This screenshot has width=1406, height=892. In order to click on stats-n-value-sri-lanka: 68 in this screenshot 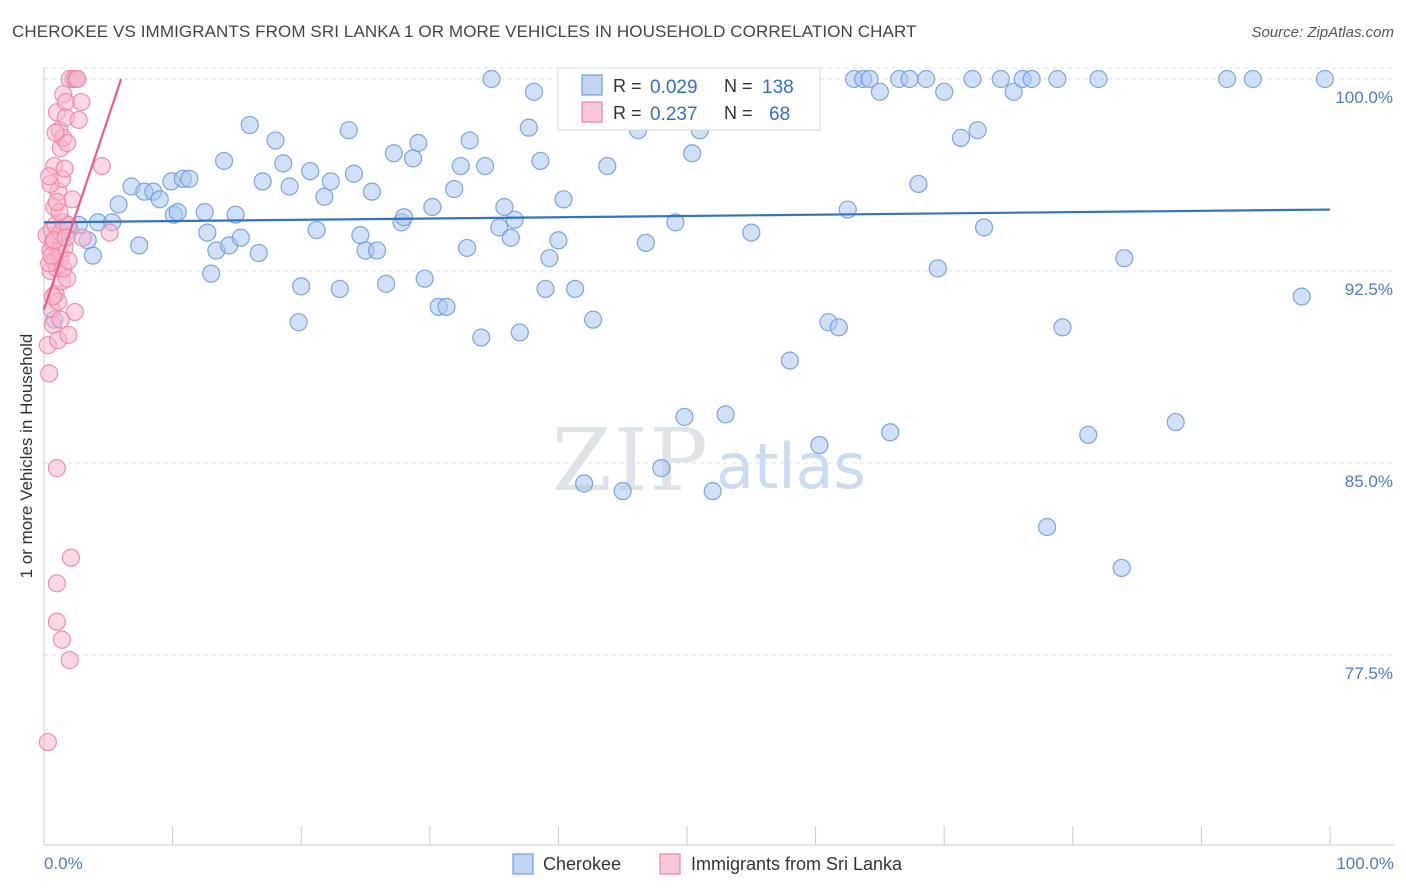, I will do `click(779, 114)`.